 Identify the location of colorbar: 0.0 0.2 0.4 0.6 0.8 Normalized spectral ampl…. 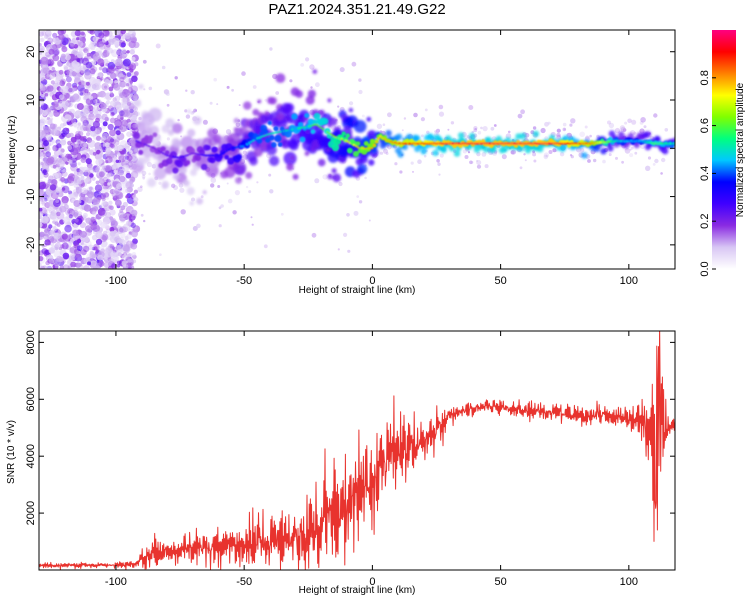
(722, 153).